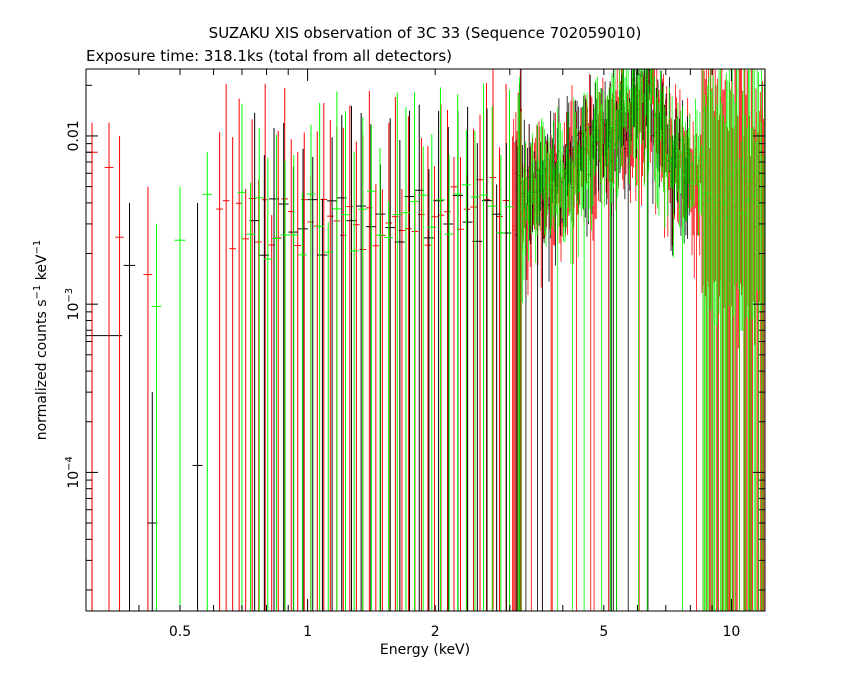 The height and width of the screenshot is (680, 850). I want to click on y-axis-label: normalized counts s−1 keV−1, so click(41, 340).